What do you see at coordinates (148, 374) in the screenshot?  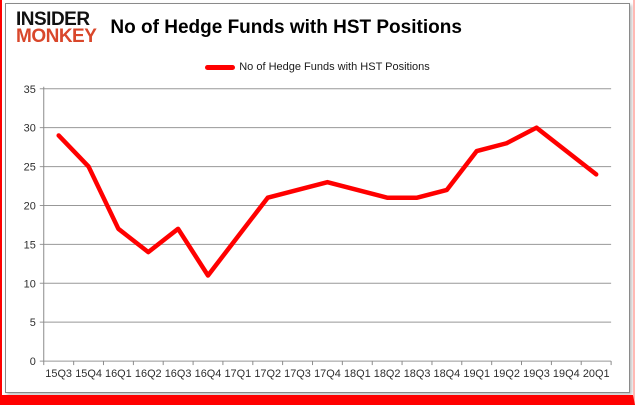 I see `x-tick-label: 16Q2` at bounding box center [148, 374].